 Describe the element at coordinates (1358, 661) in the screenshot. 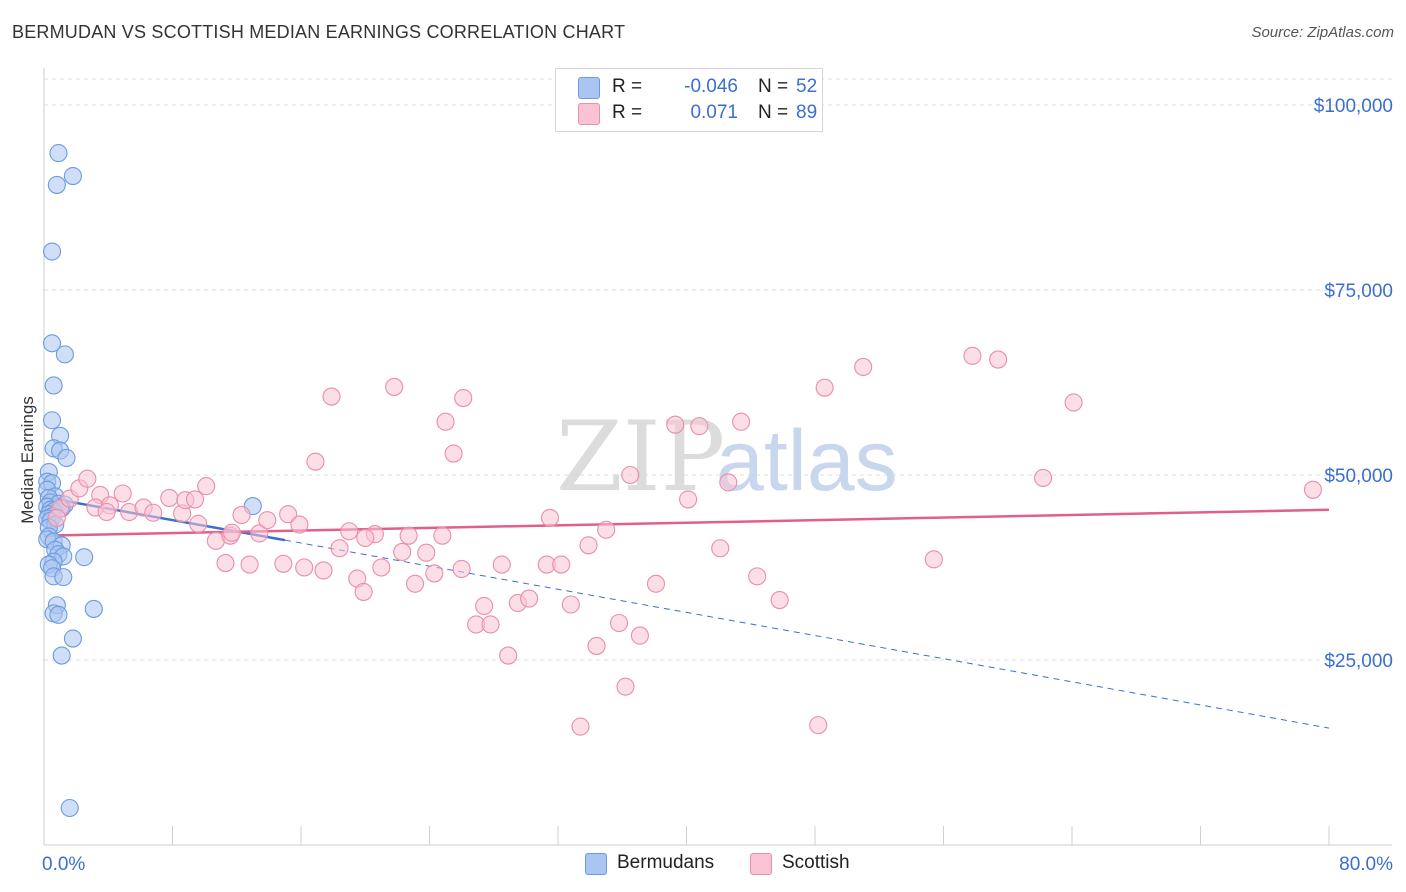

I see `y-tick-label: $25,000` at that location.